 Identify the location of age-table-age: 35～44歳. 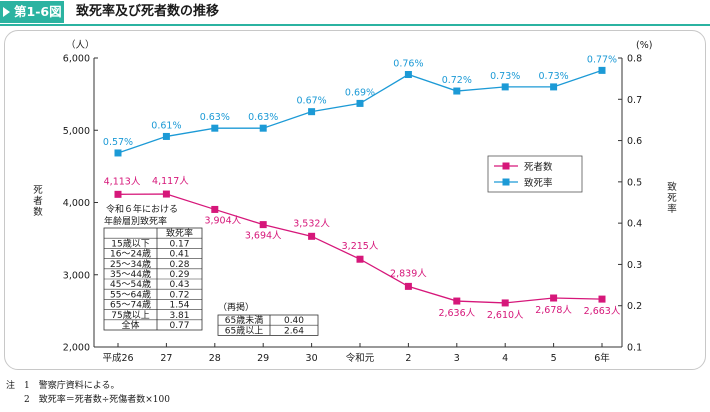
(130, 274).